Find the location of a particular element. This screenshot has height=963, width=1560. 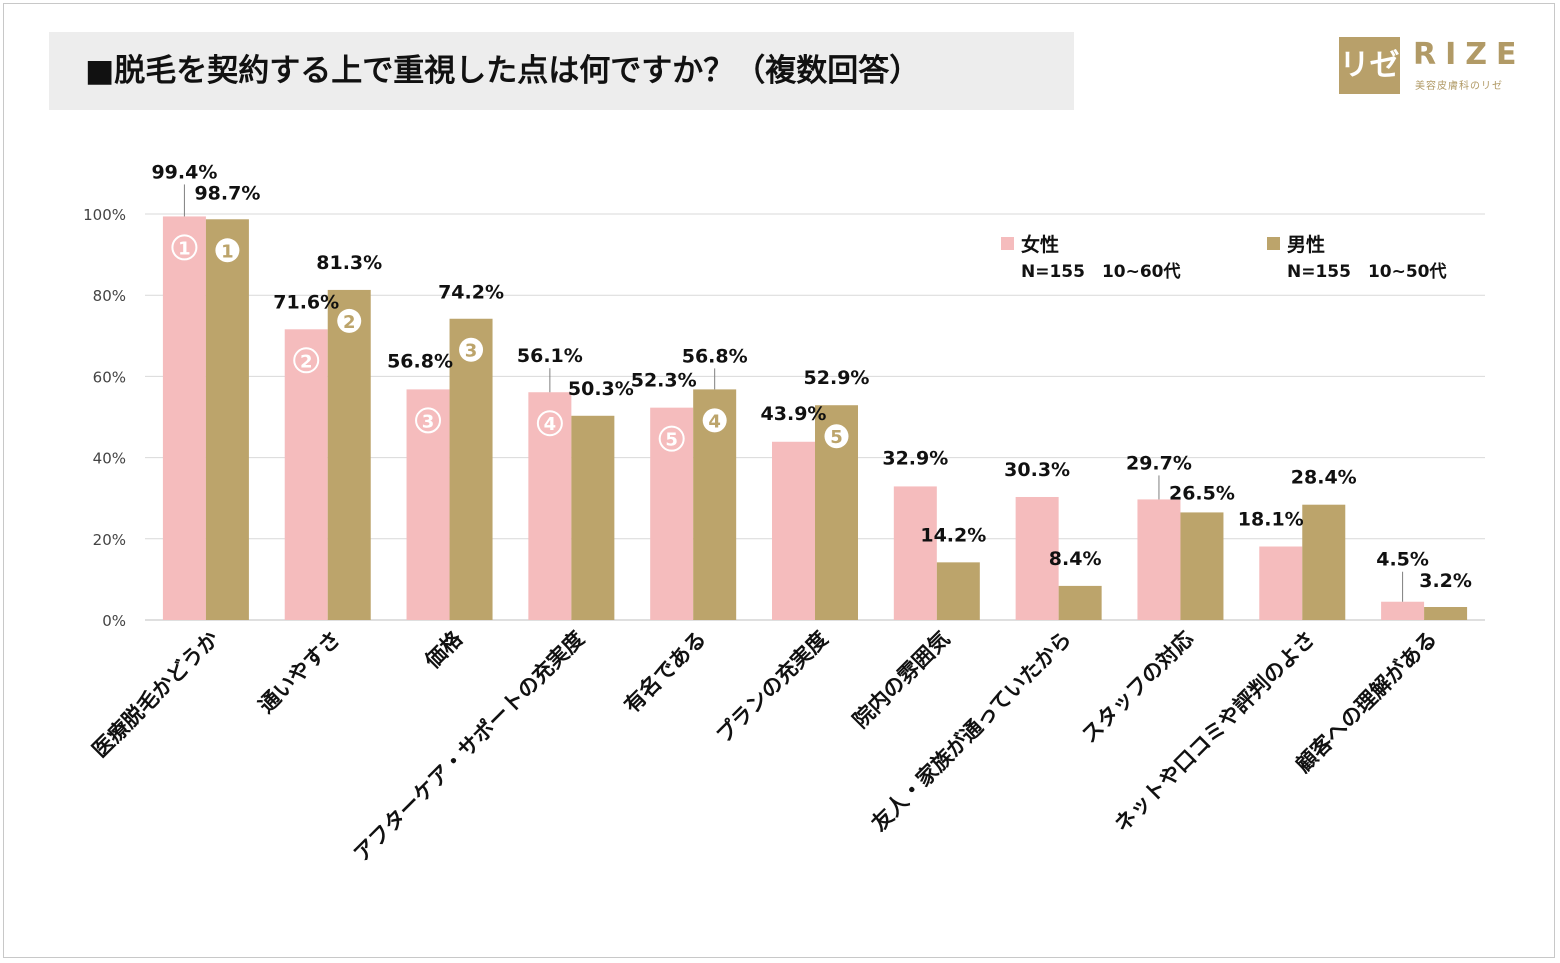

data-label-female: 32.9% is located at coordinates (915, 458).